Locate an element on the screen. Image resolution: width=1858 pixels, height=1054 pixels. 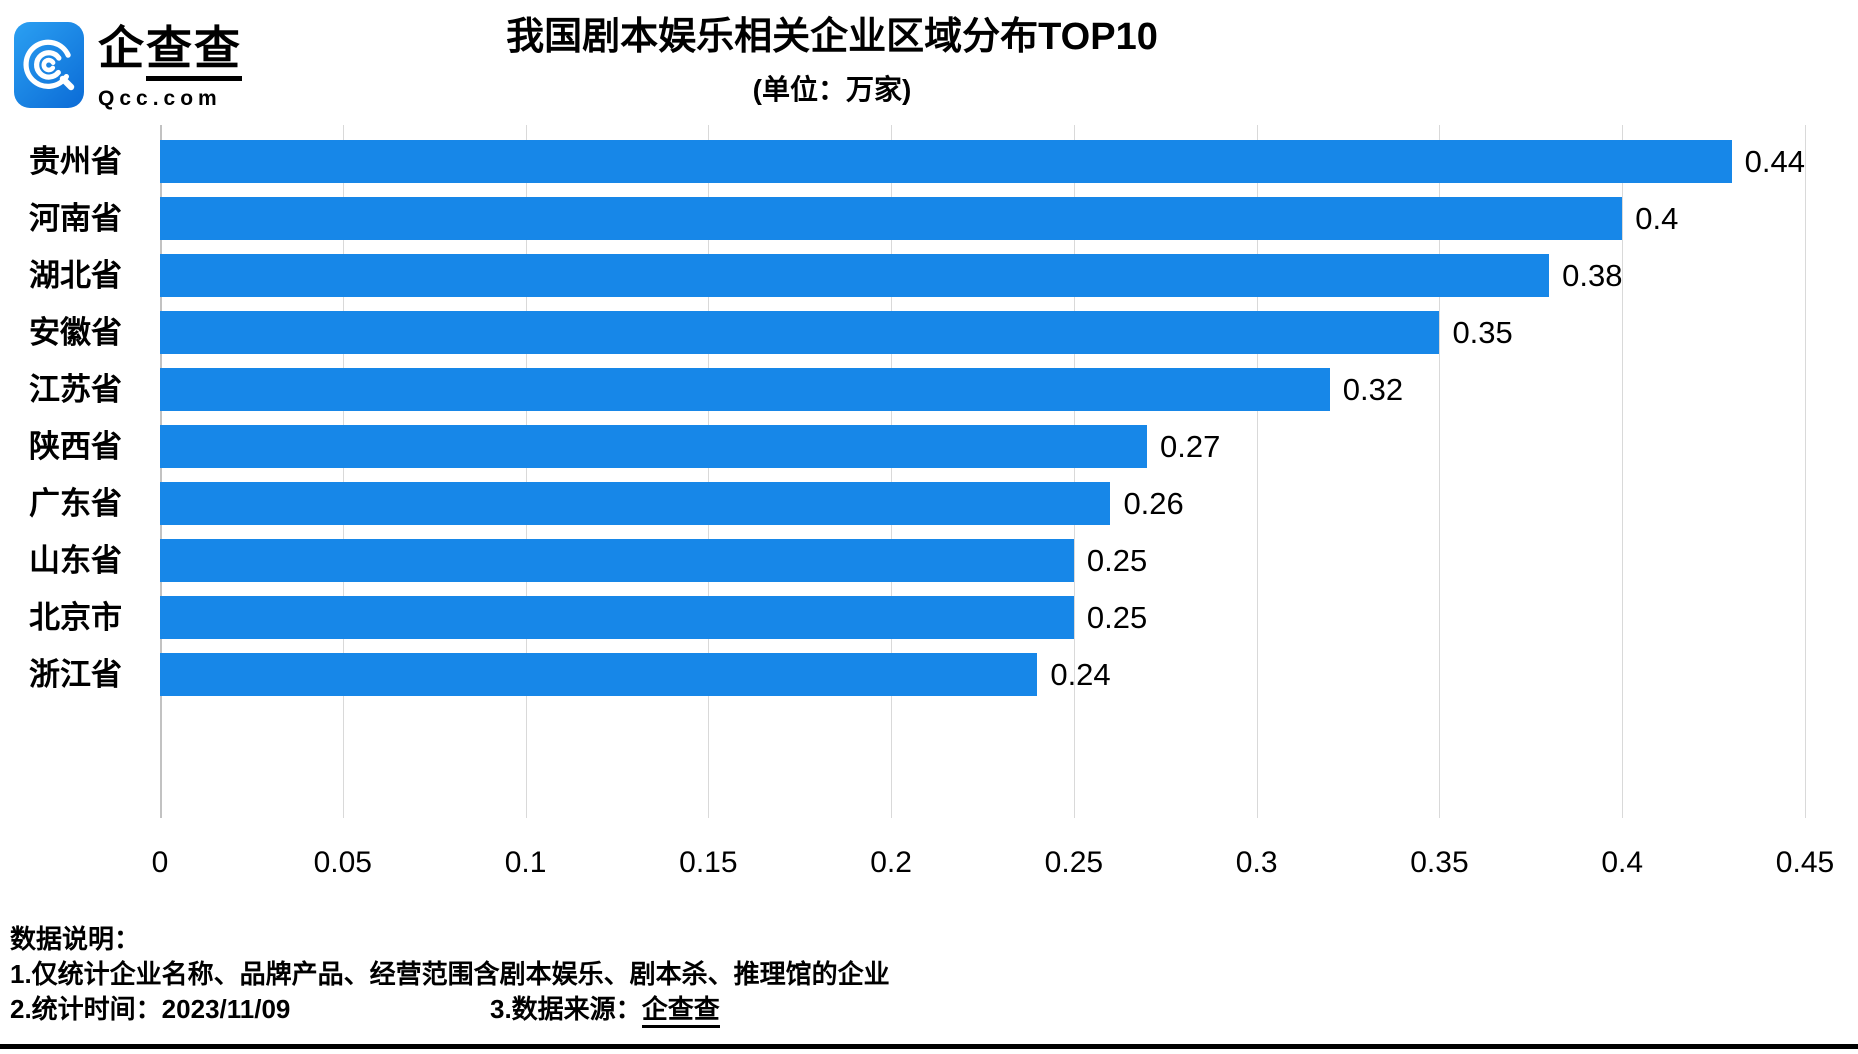
x-tick-label: 0.2 is located at coordinates (891, 862).